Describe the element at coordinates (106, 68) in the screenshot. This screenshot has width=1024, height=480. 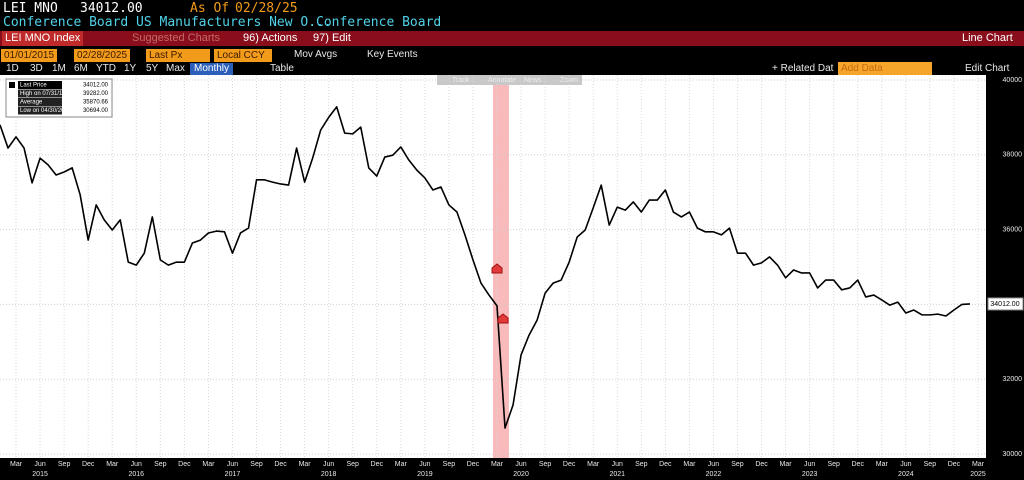
I see `range-button: YTD` at that location.